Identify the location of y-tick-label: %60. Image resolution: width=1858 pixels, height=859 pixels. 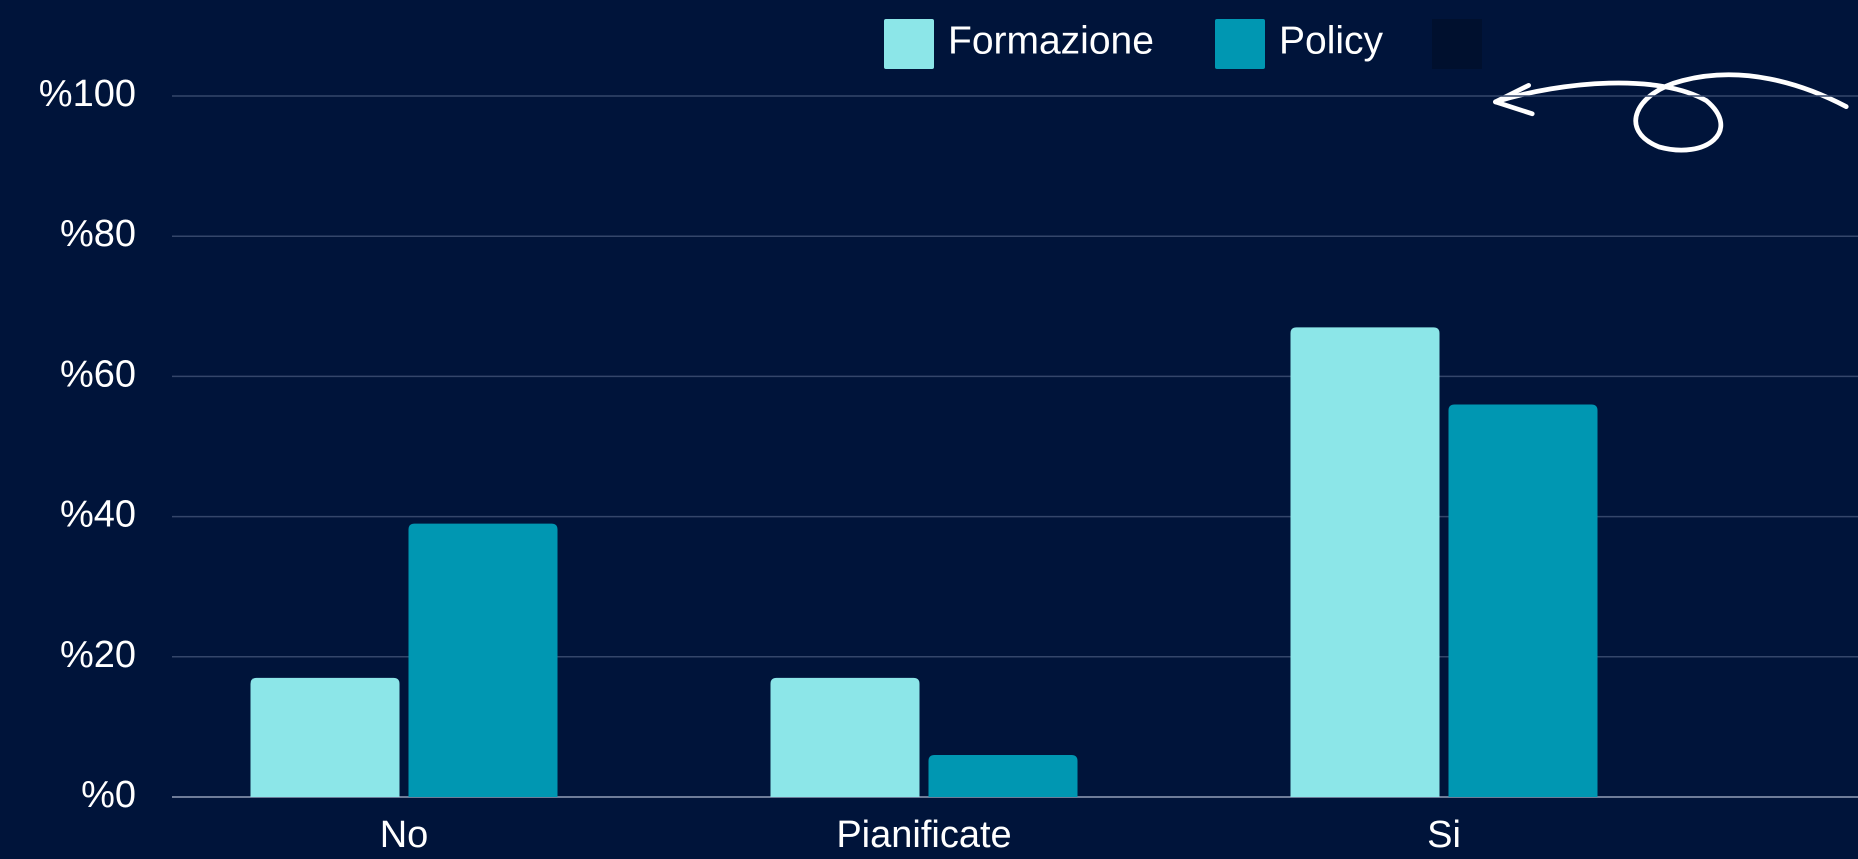
(98, 374).